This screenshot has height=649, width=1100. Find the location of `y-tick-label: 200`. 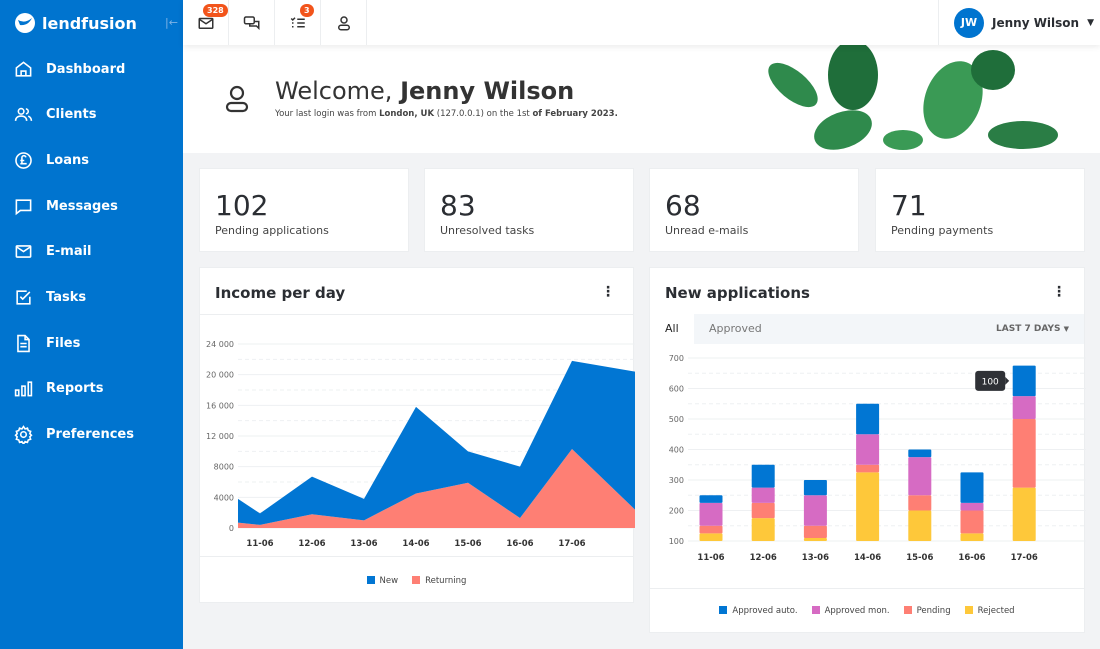

y-tick-label: 200 is located at coordinates (676, 511).